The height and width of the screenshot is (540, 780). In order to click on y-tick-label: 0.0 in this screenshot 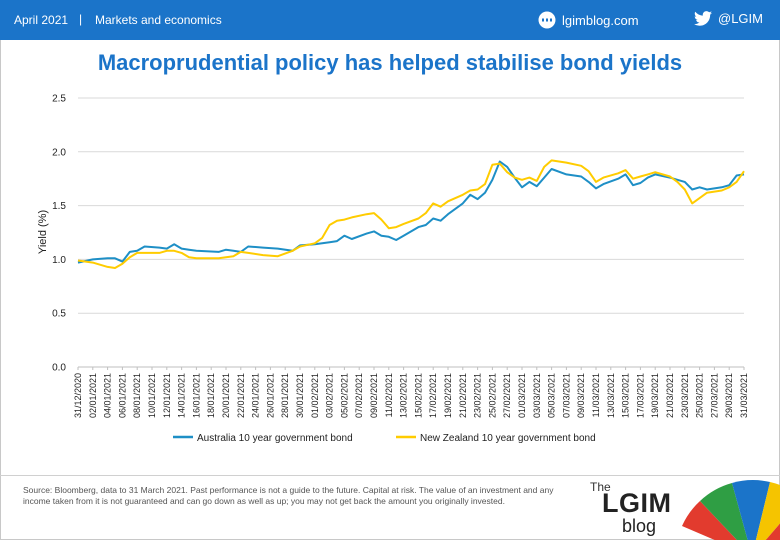, I will do `click(59, 368)`.